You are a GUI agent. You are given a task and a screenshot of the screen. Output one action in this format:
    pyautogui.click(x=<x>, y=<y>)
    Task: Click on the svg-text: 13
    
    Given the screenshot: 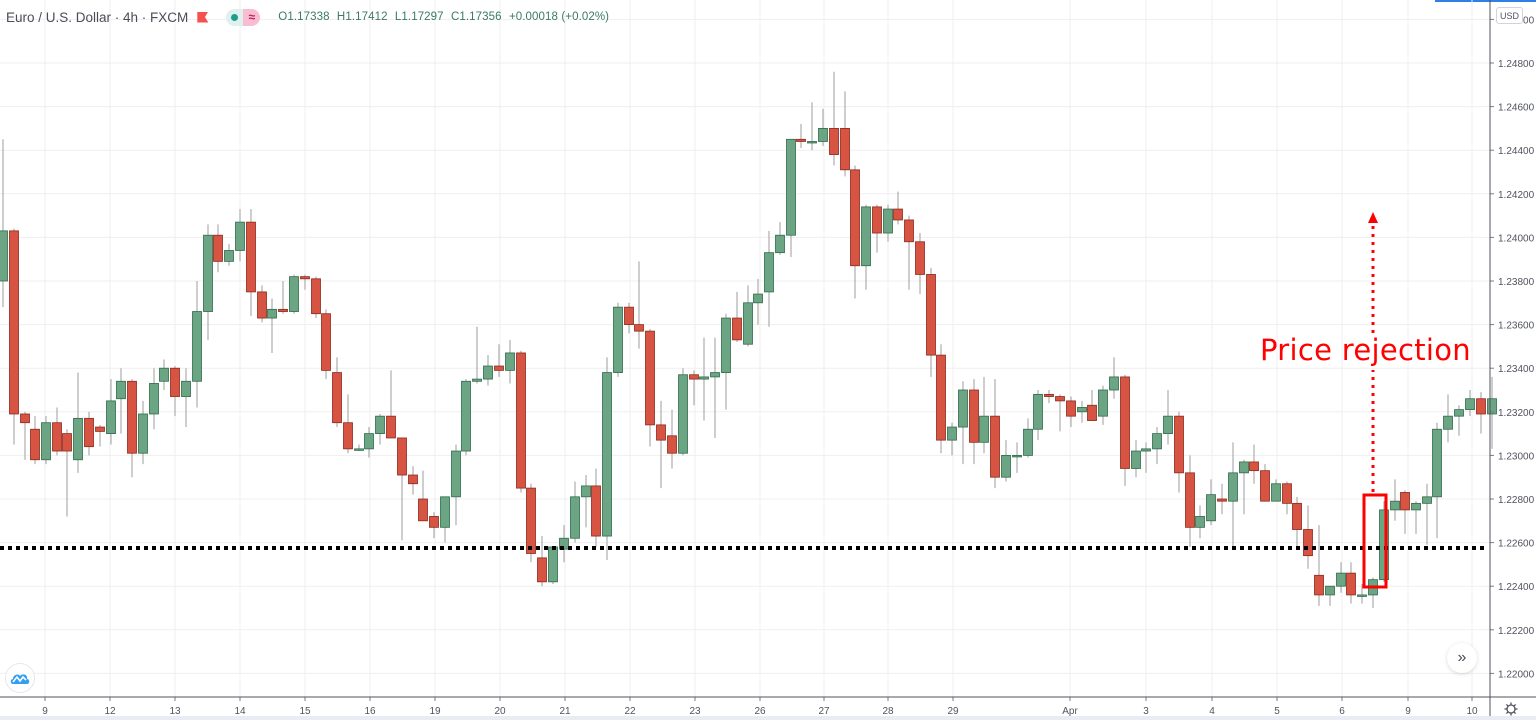 What is the action you would take?
    pyautogui.click(x=175, y=711)
    